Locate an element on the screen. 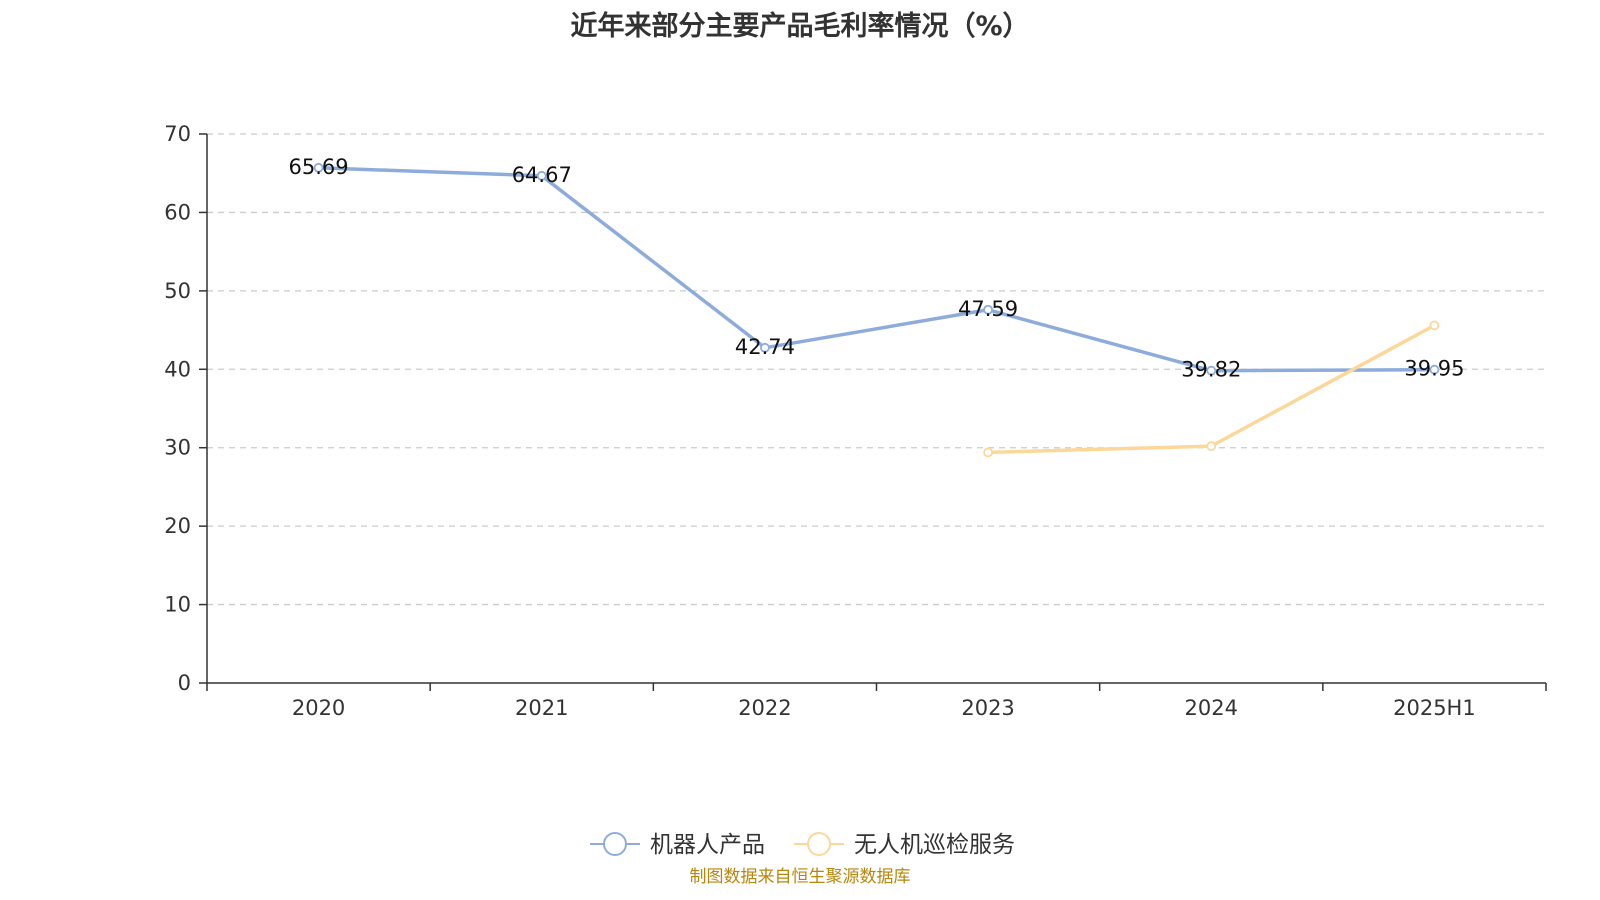 This screenshot has width=1600, height=900. data-label: 64.67 is located at coordinates (542, 175).